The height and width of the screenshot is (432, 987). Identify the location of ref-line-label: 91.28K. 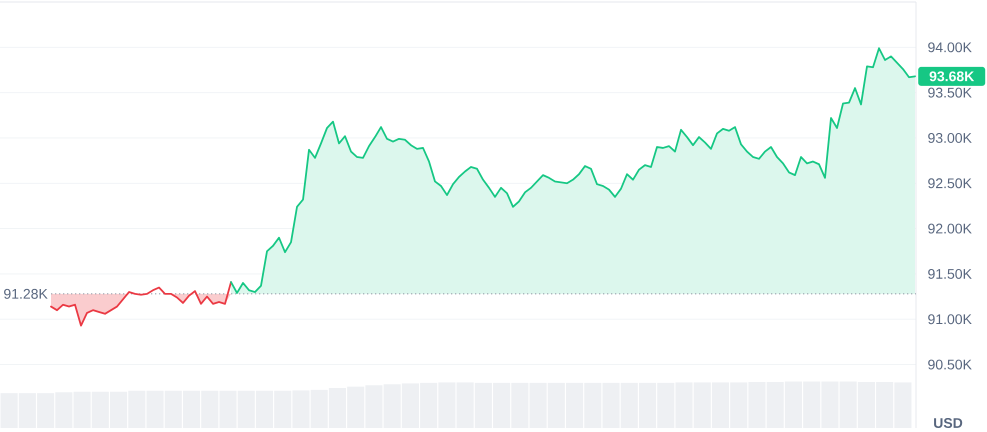
(26, 293).